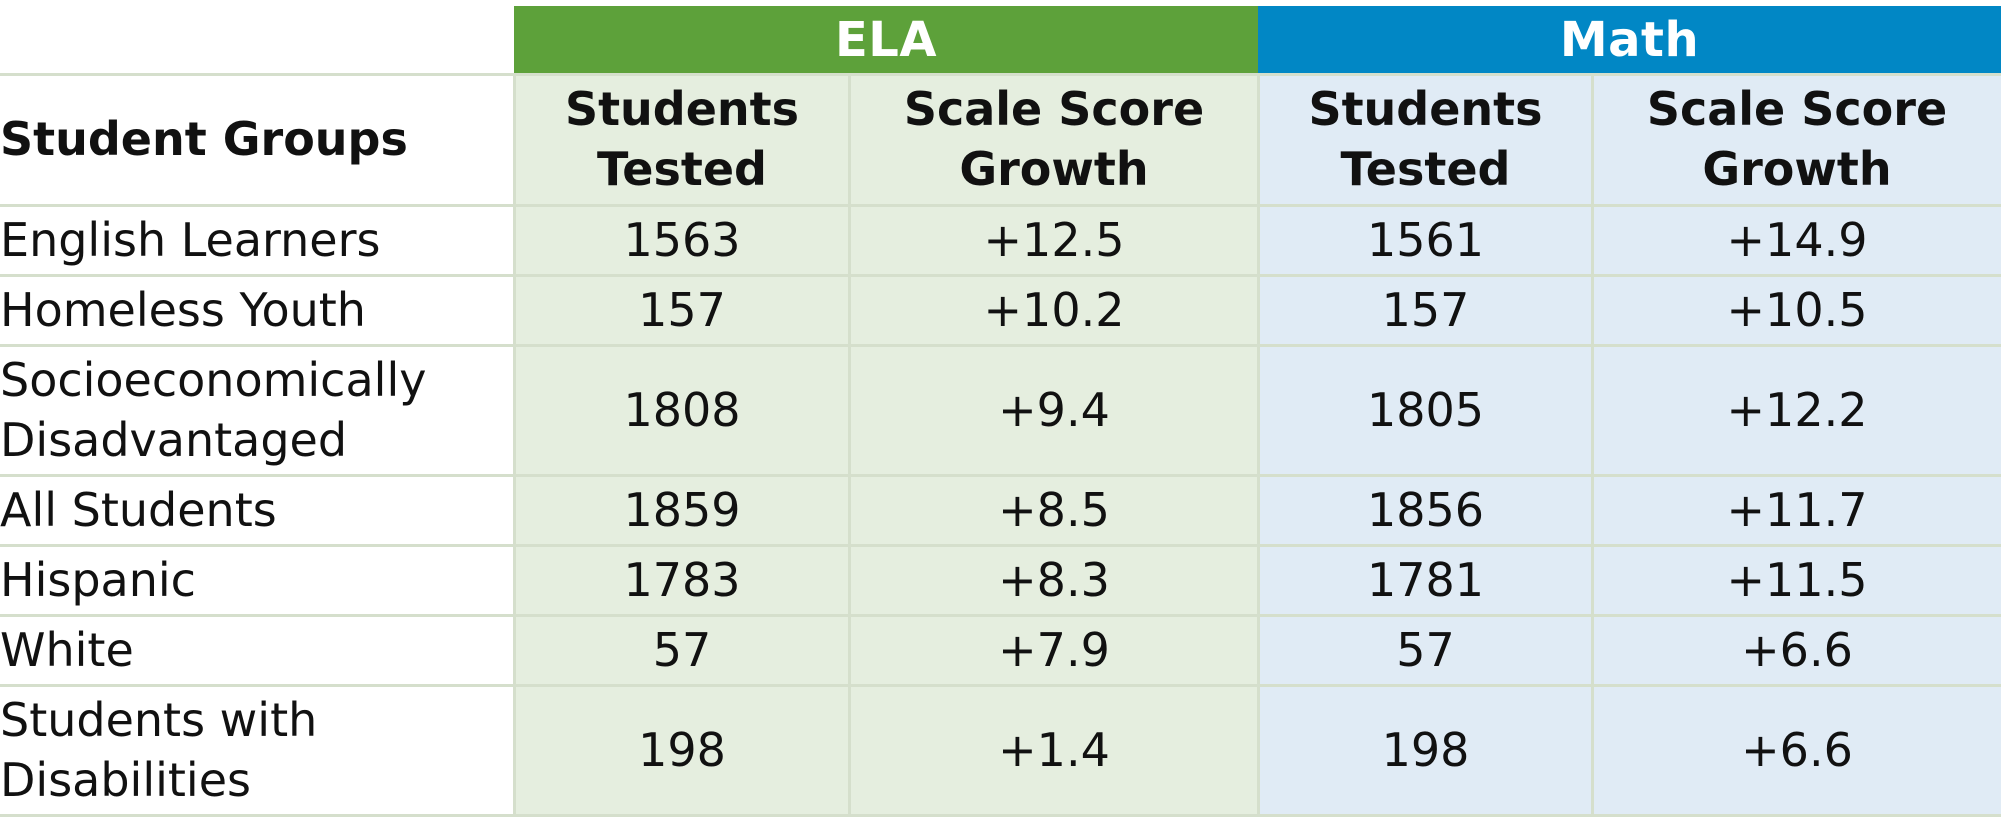  What do you see at coordinates (1797, 139) in the screenshot?
I see `math-scale-score-growth-header: Scale Score Growth` at bounding box center [1797, 139].